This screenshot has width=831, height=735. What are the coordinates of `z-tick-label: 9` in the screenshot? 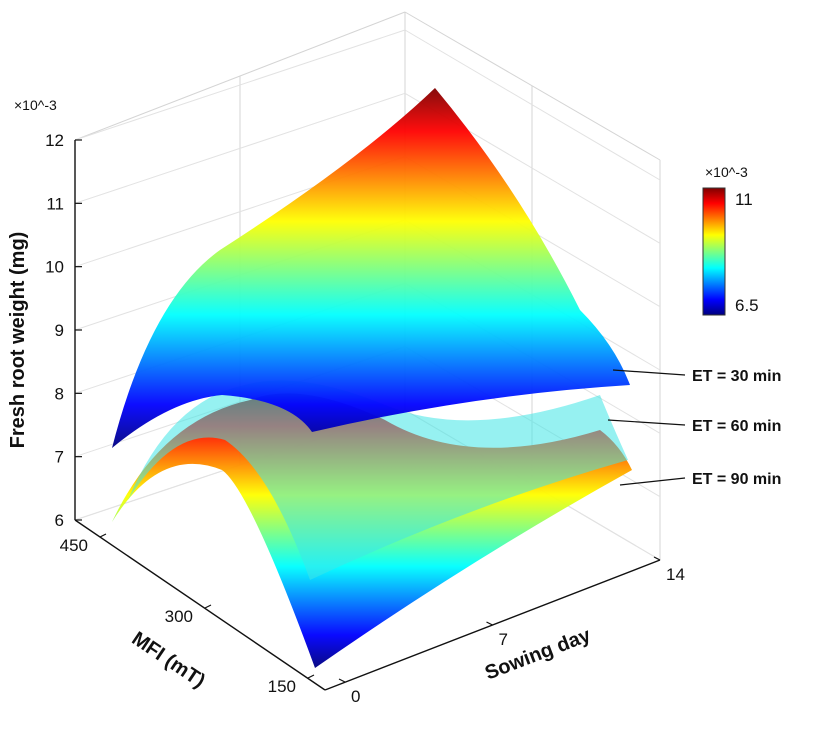 It's located at (59, 330).